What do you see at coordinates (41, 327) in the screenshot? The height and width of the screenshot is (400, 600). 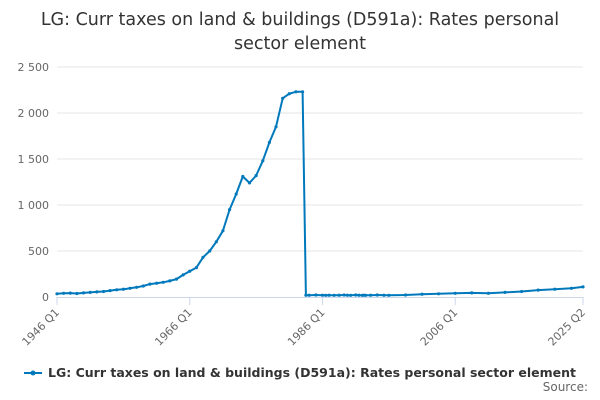 I see `x-tick-label: 1946 Q1` at bounding box center [41, 327].